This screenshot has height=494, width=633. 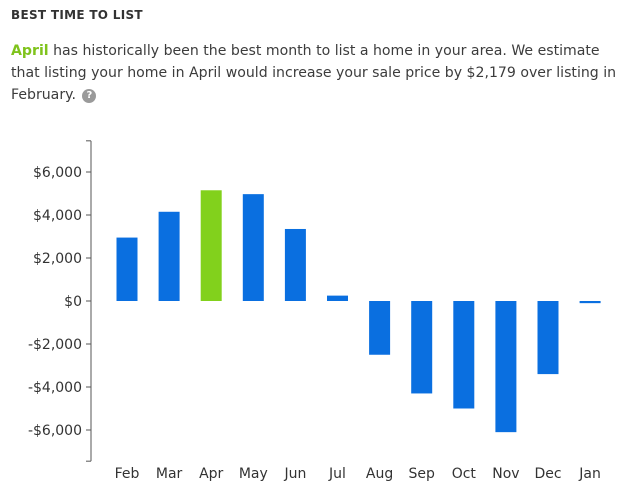 What do you see at coordinates (337, 474) in the screenshot?
I see `x-tick-label: Jul` at bounding box center [337, 474].